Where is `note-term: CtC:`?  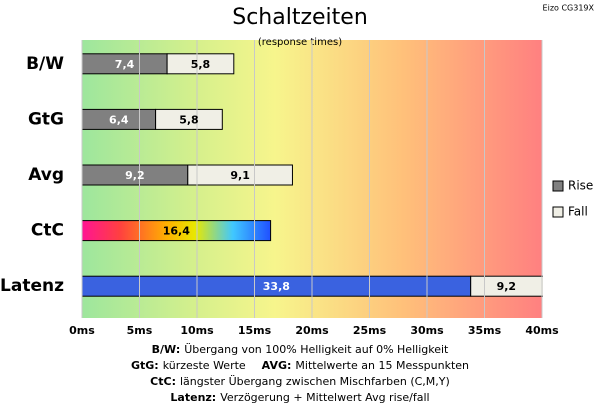
note-term: CtC: is located at coordinates (163, 381).